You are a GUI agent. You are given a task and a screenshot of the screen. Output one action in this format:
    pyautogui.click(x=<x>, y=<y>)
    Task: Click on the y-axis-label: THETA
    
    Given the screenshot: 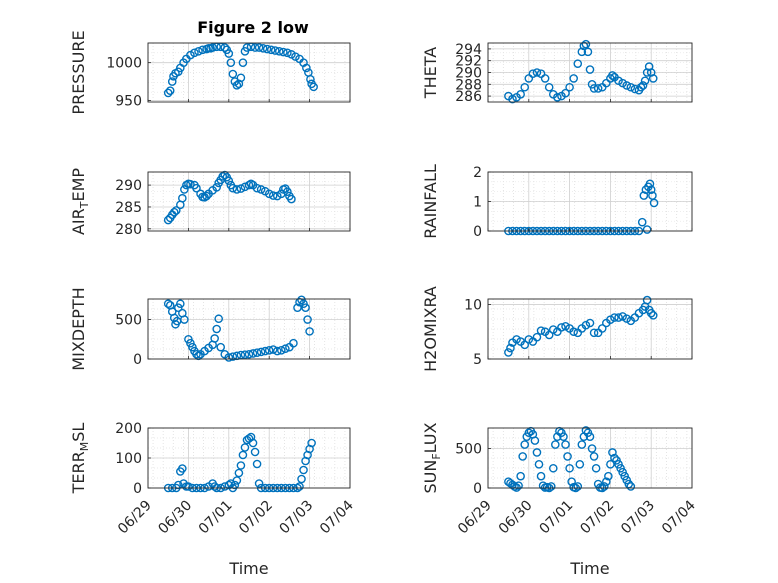 What is the action you would take?
    pyautogui.click(x=430, y=73)
    